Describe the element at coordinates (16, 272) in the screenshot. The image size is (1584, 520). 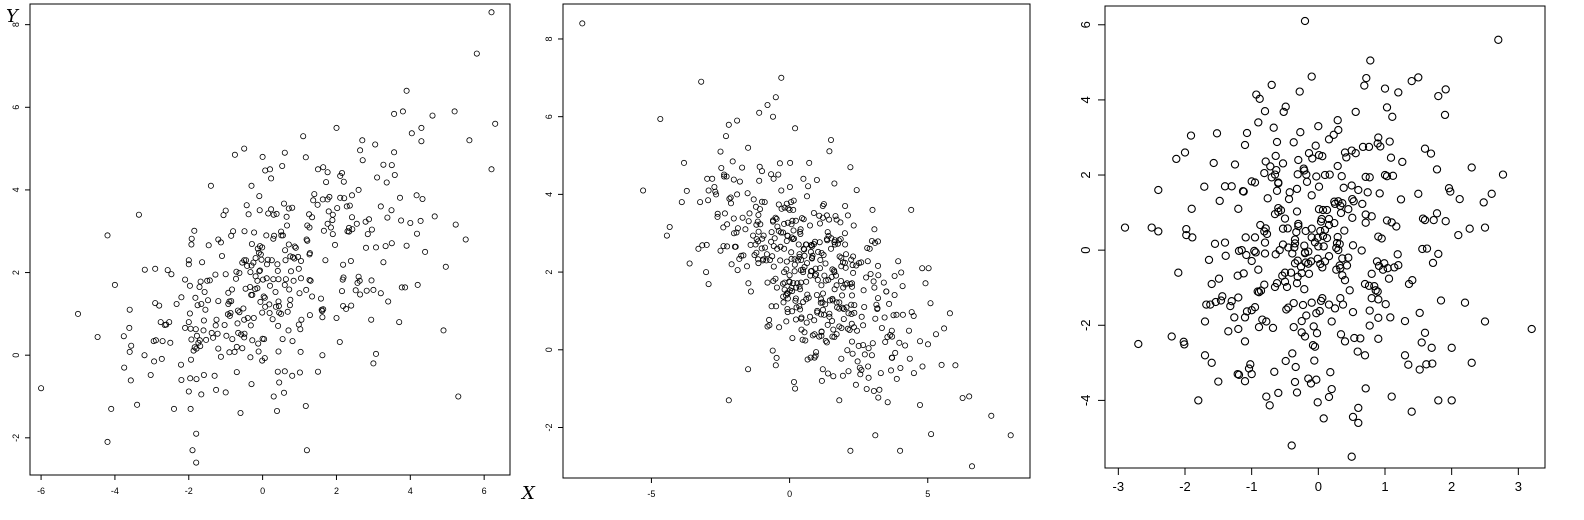
I see `y-tick-label: 2` at that location.